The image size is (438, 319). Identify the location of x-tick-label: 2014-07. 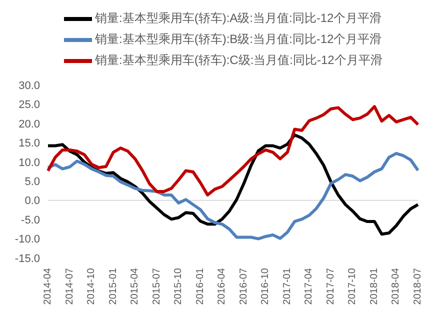
(70, 286).